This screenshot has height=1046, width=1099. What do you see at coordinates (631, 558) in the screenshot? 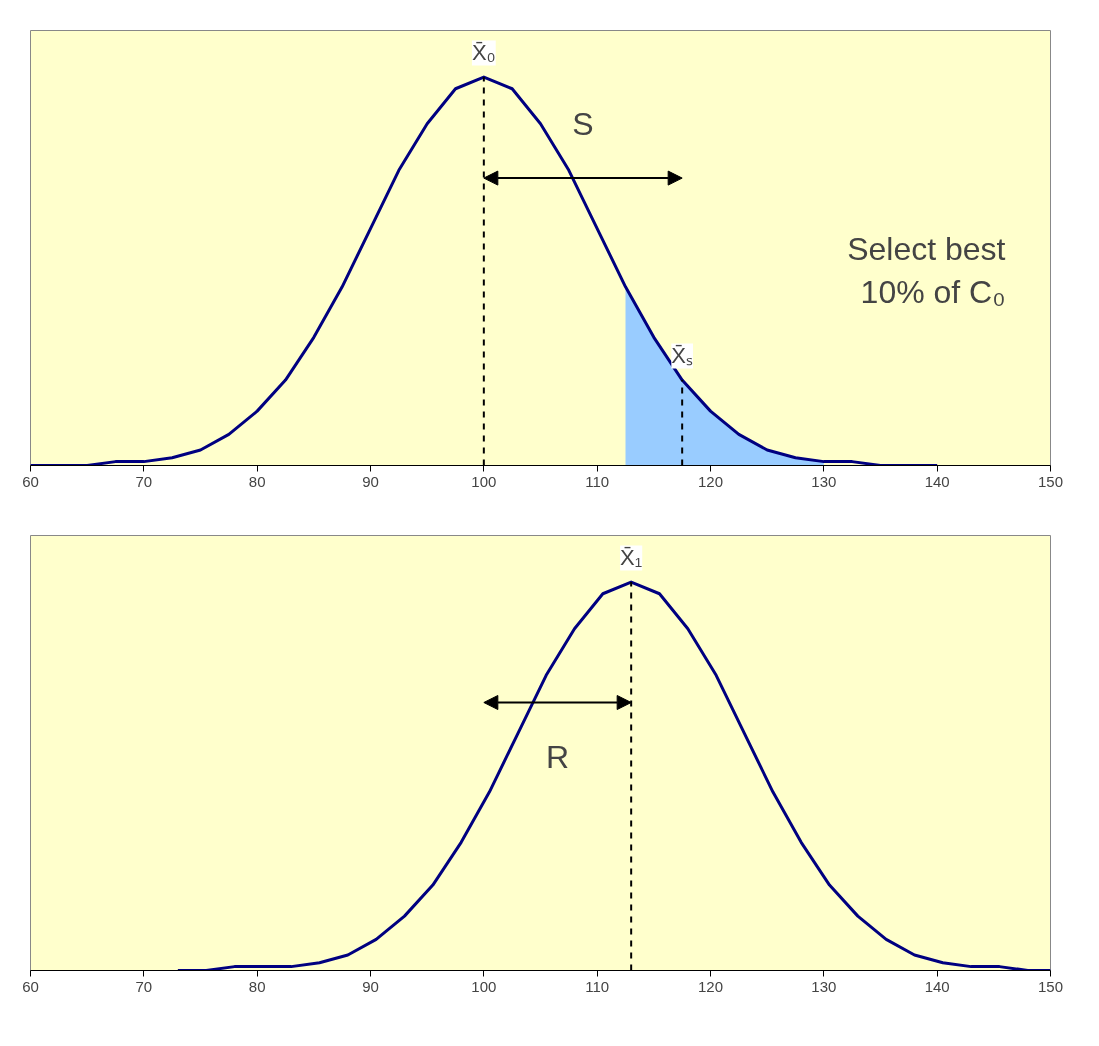
I see `ref-line-label: X̄₁` at bounding box center [631, 558].